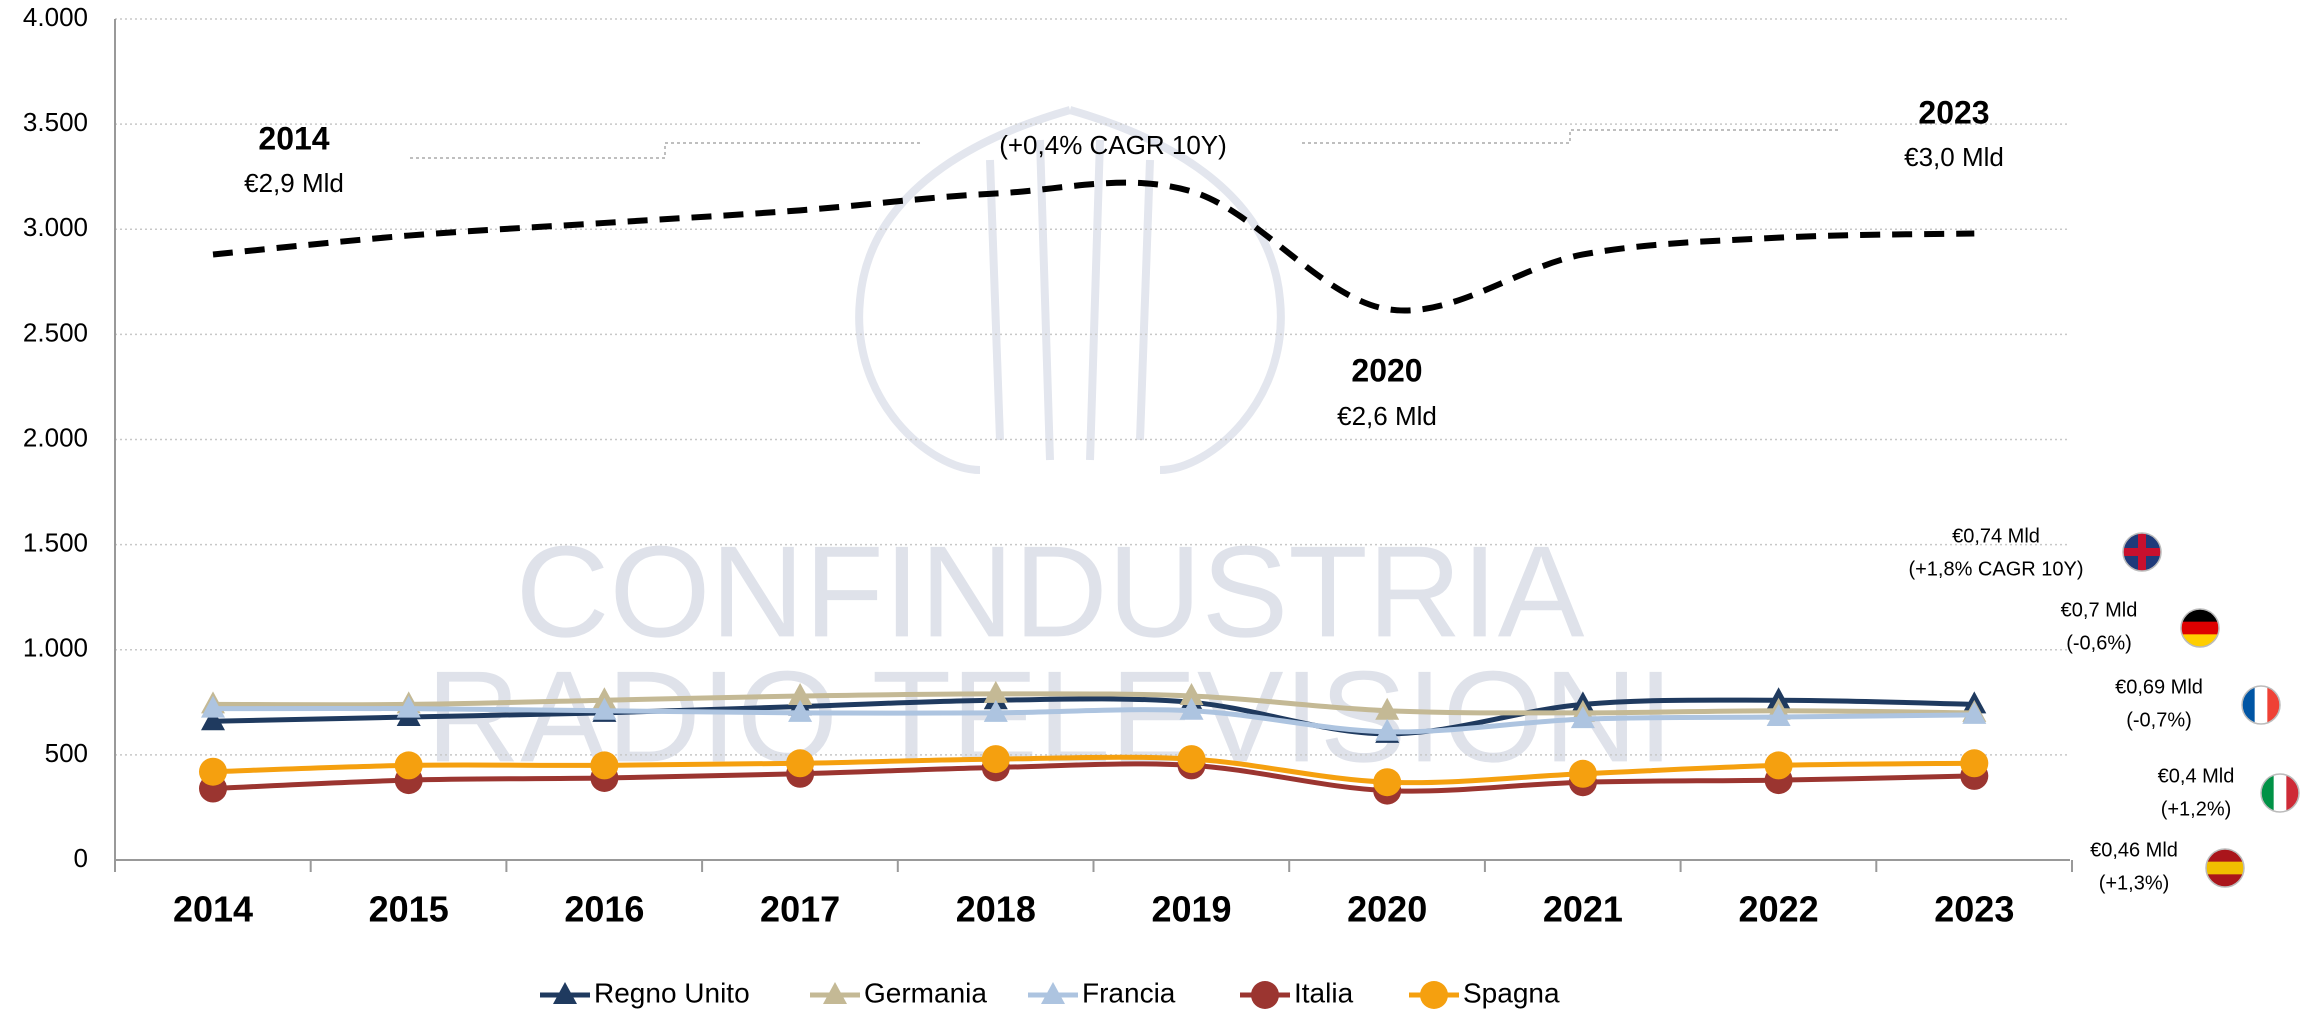 The image size is (2302, 1015). Describe the element at coordinates (1113, 145) in the screenshot. I see `annotation: (+0,4% CAGR 10Y)` at that location.